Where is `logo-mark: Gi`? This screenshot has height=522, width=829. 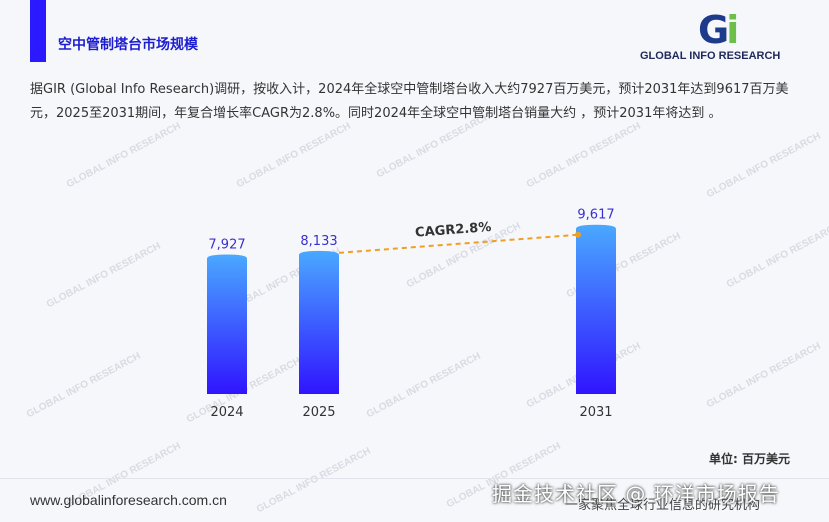
logo-mark: Gi is located at coordinates (718, 30).